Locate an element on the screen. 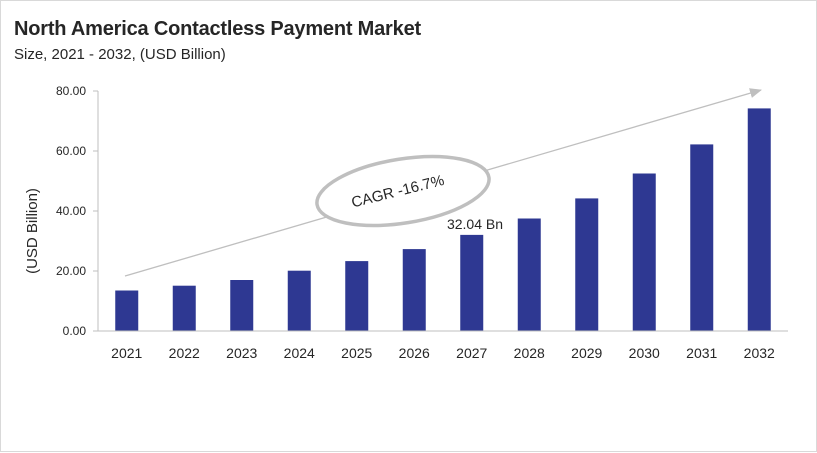 The width and height of the screenshot is (817, 453). bar-2030 is located at coordinates (644, 252).